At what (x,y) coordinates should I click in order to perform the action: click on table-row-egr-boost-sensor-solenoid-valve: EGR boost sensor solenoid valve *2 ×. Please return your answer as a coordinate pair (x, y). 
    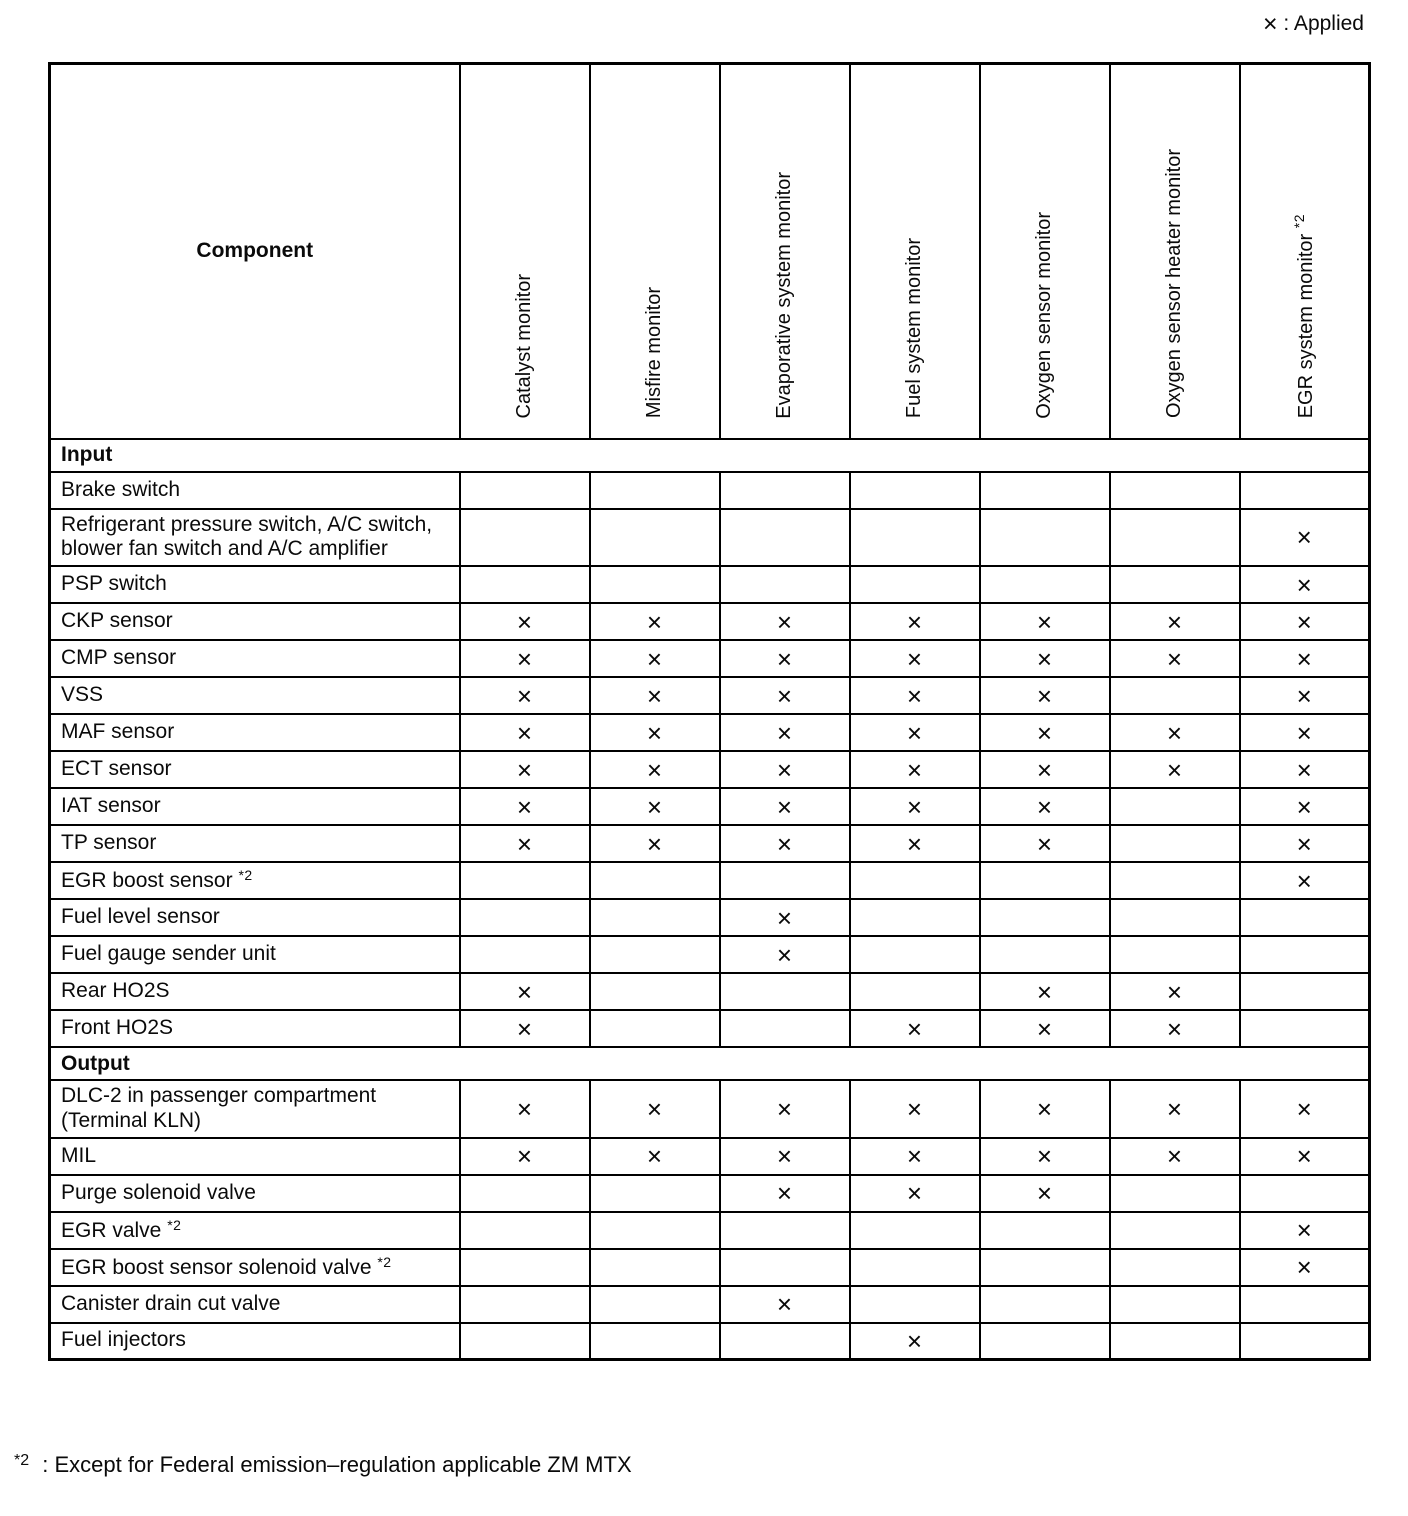
    Looking at the image, I should click on (709, 1267).